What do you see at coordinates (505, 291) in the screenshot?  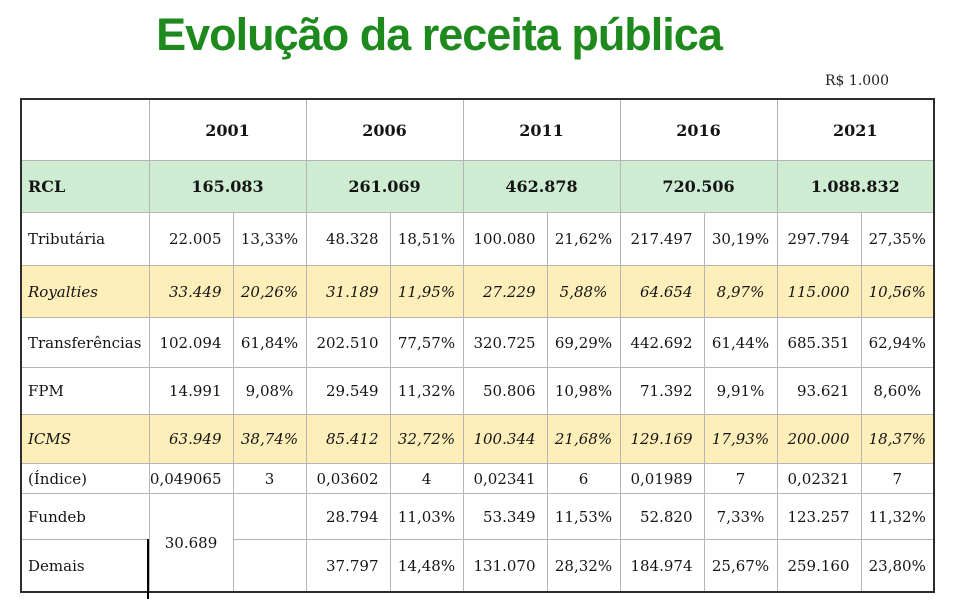 I see `value-cell: 27.229` at bounding box center [505, 291].